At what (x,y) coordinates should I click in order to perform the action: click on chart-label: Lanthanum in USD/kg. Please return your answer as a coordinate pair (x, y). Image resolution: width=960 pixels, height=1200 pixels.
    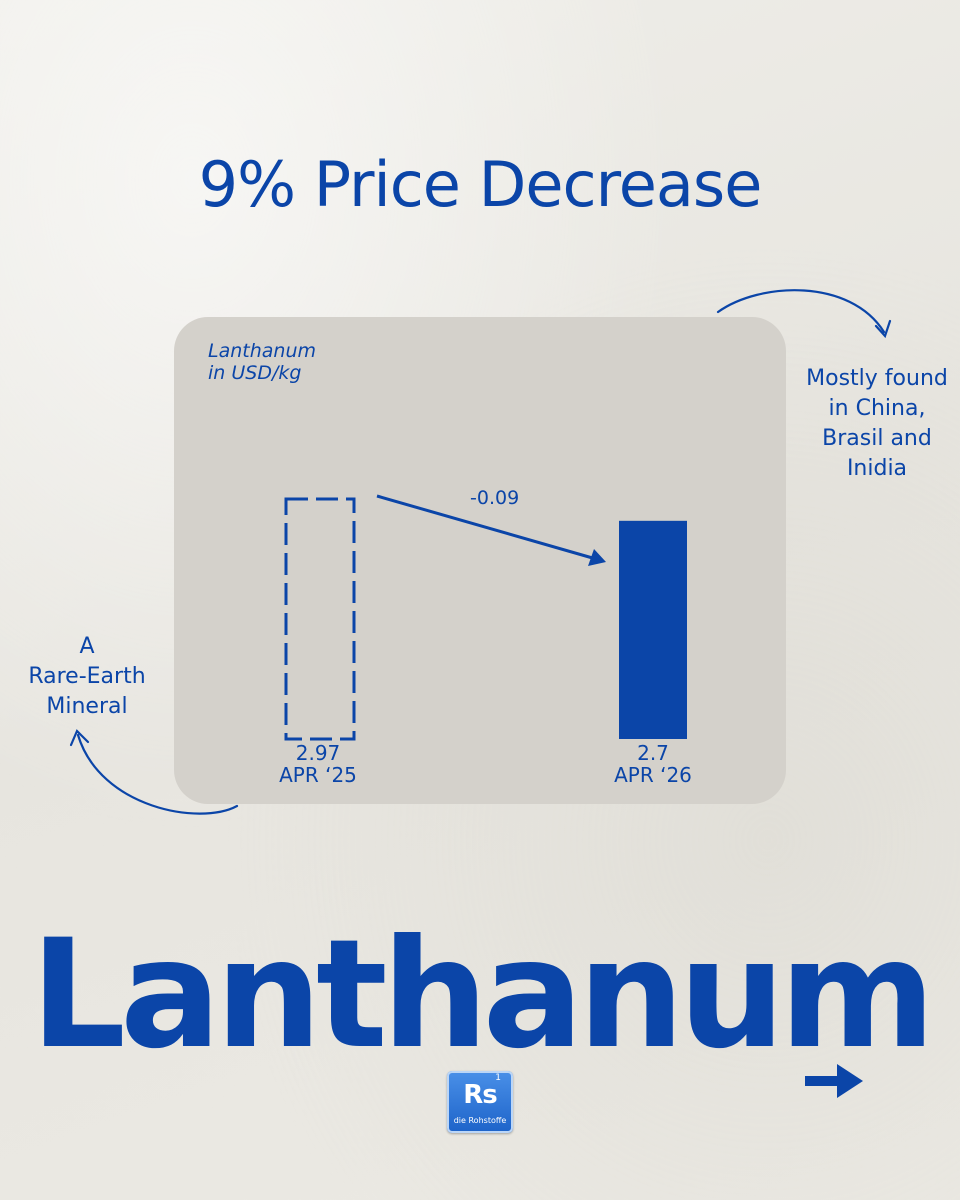
    Looking at the image, I should click on (262, 362).